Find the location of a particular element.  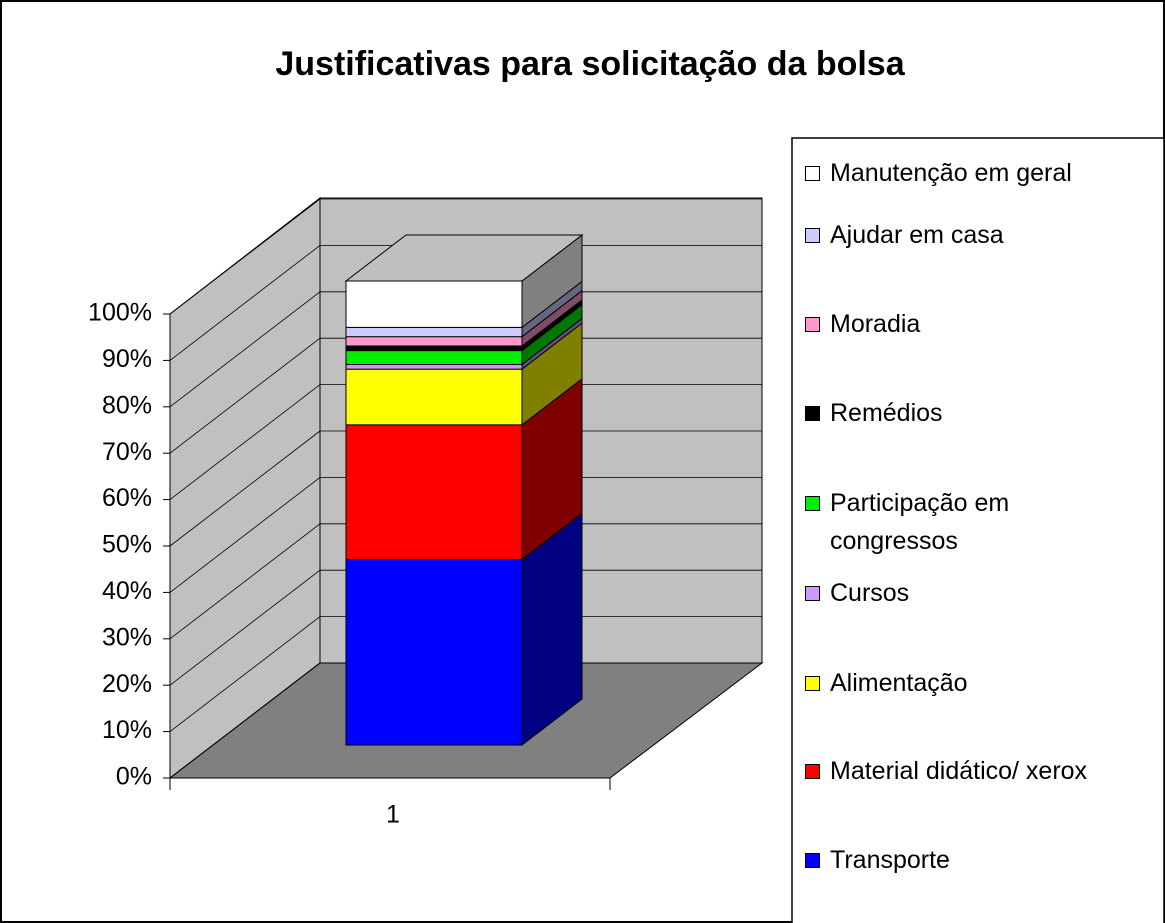

y-tick-label: 20% is located at coordinates (127, 684).